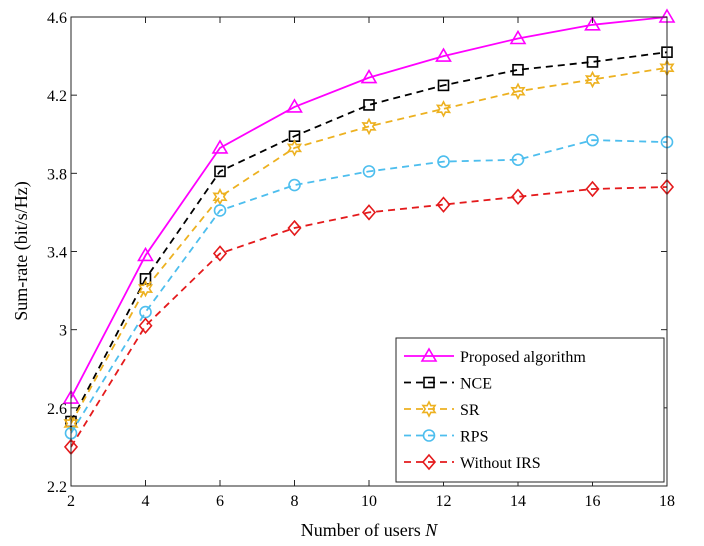 This screenshot has width=704, height=546. What do you see at coordinates (57, 18) in the screenshot?
I see `y-tick-label: 4.6` at bounding box center [57, 18].